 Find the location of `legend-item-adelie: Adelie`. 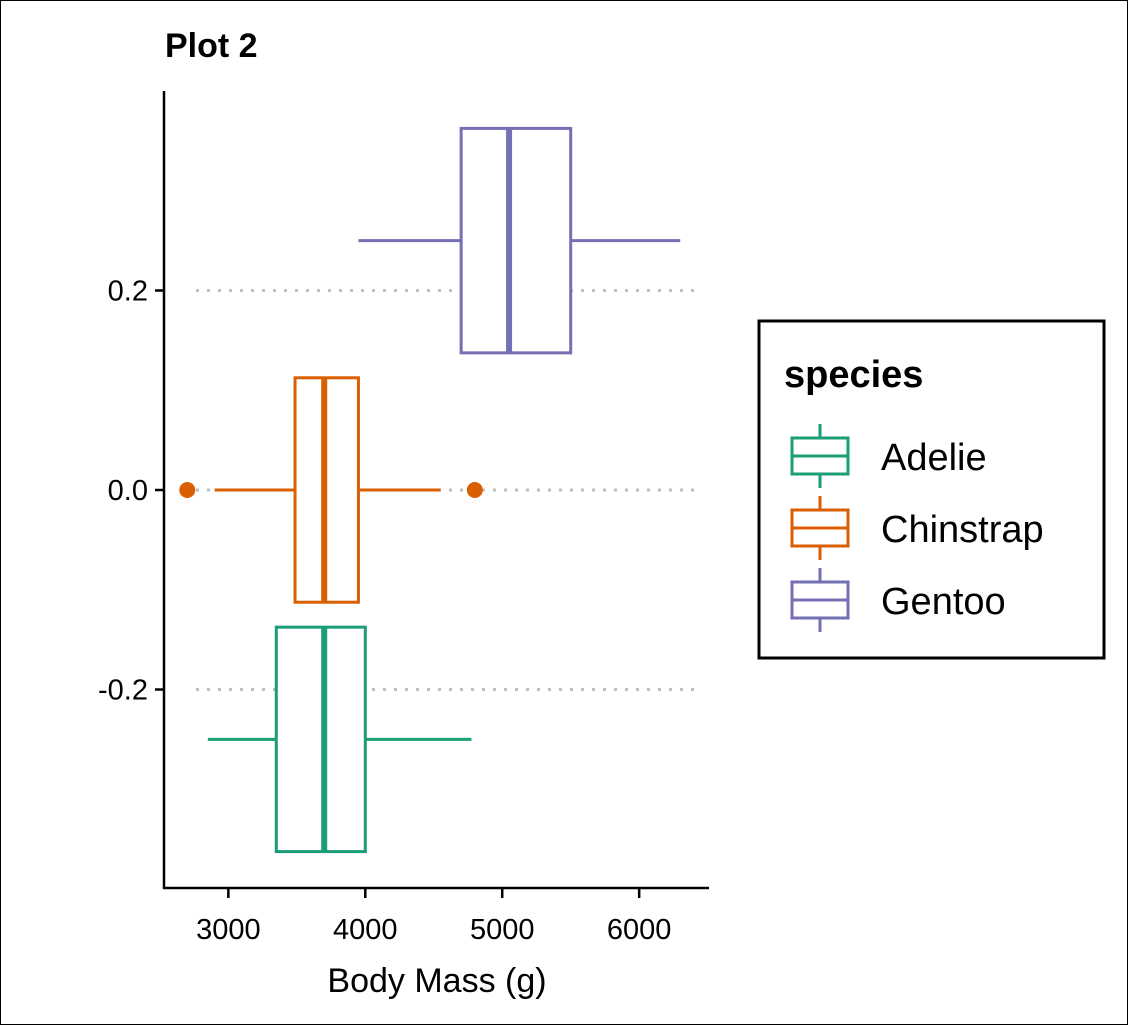

legend-item-adelie: Adelie is located at coordinates (888, 456).